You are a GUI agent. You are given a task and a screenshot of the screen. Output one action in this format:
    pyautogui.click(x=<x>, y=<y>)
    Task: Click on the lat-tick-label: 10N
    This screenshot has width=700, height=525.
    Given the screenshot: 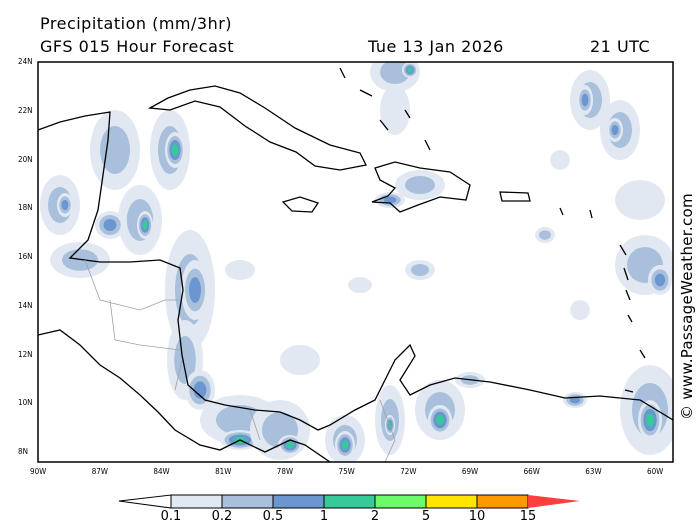 What is the action you would take?
    pyautogui.click(x=25, y=403)
    